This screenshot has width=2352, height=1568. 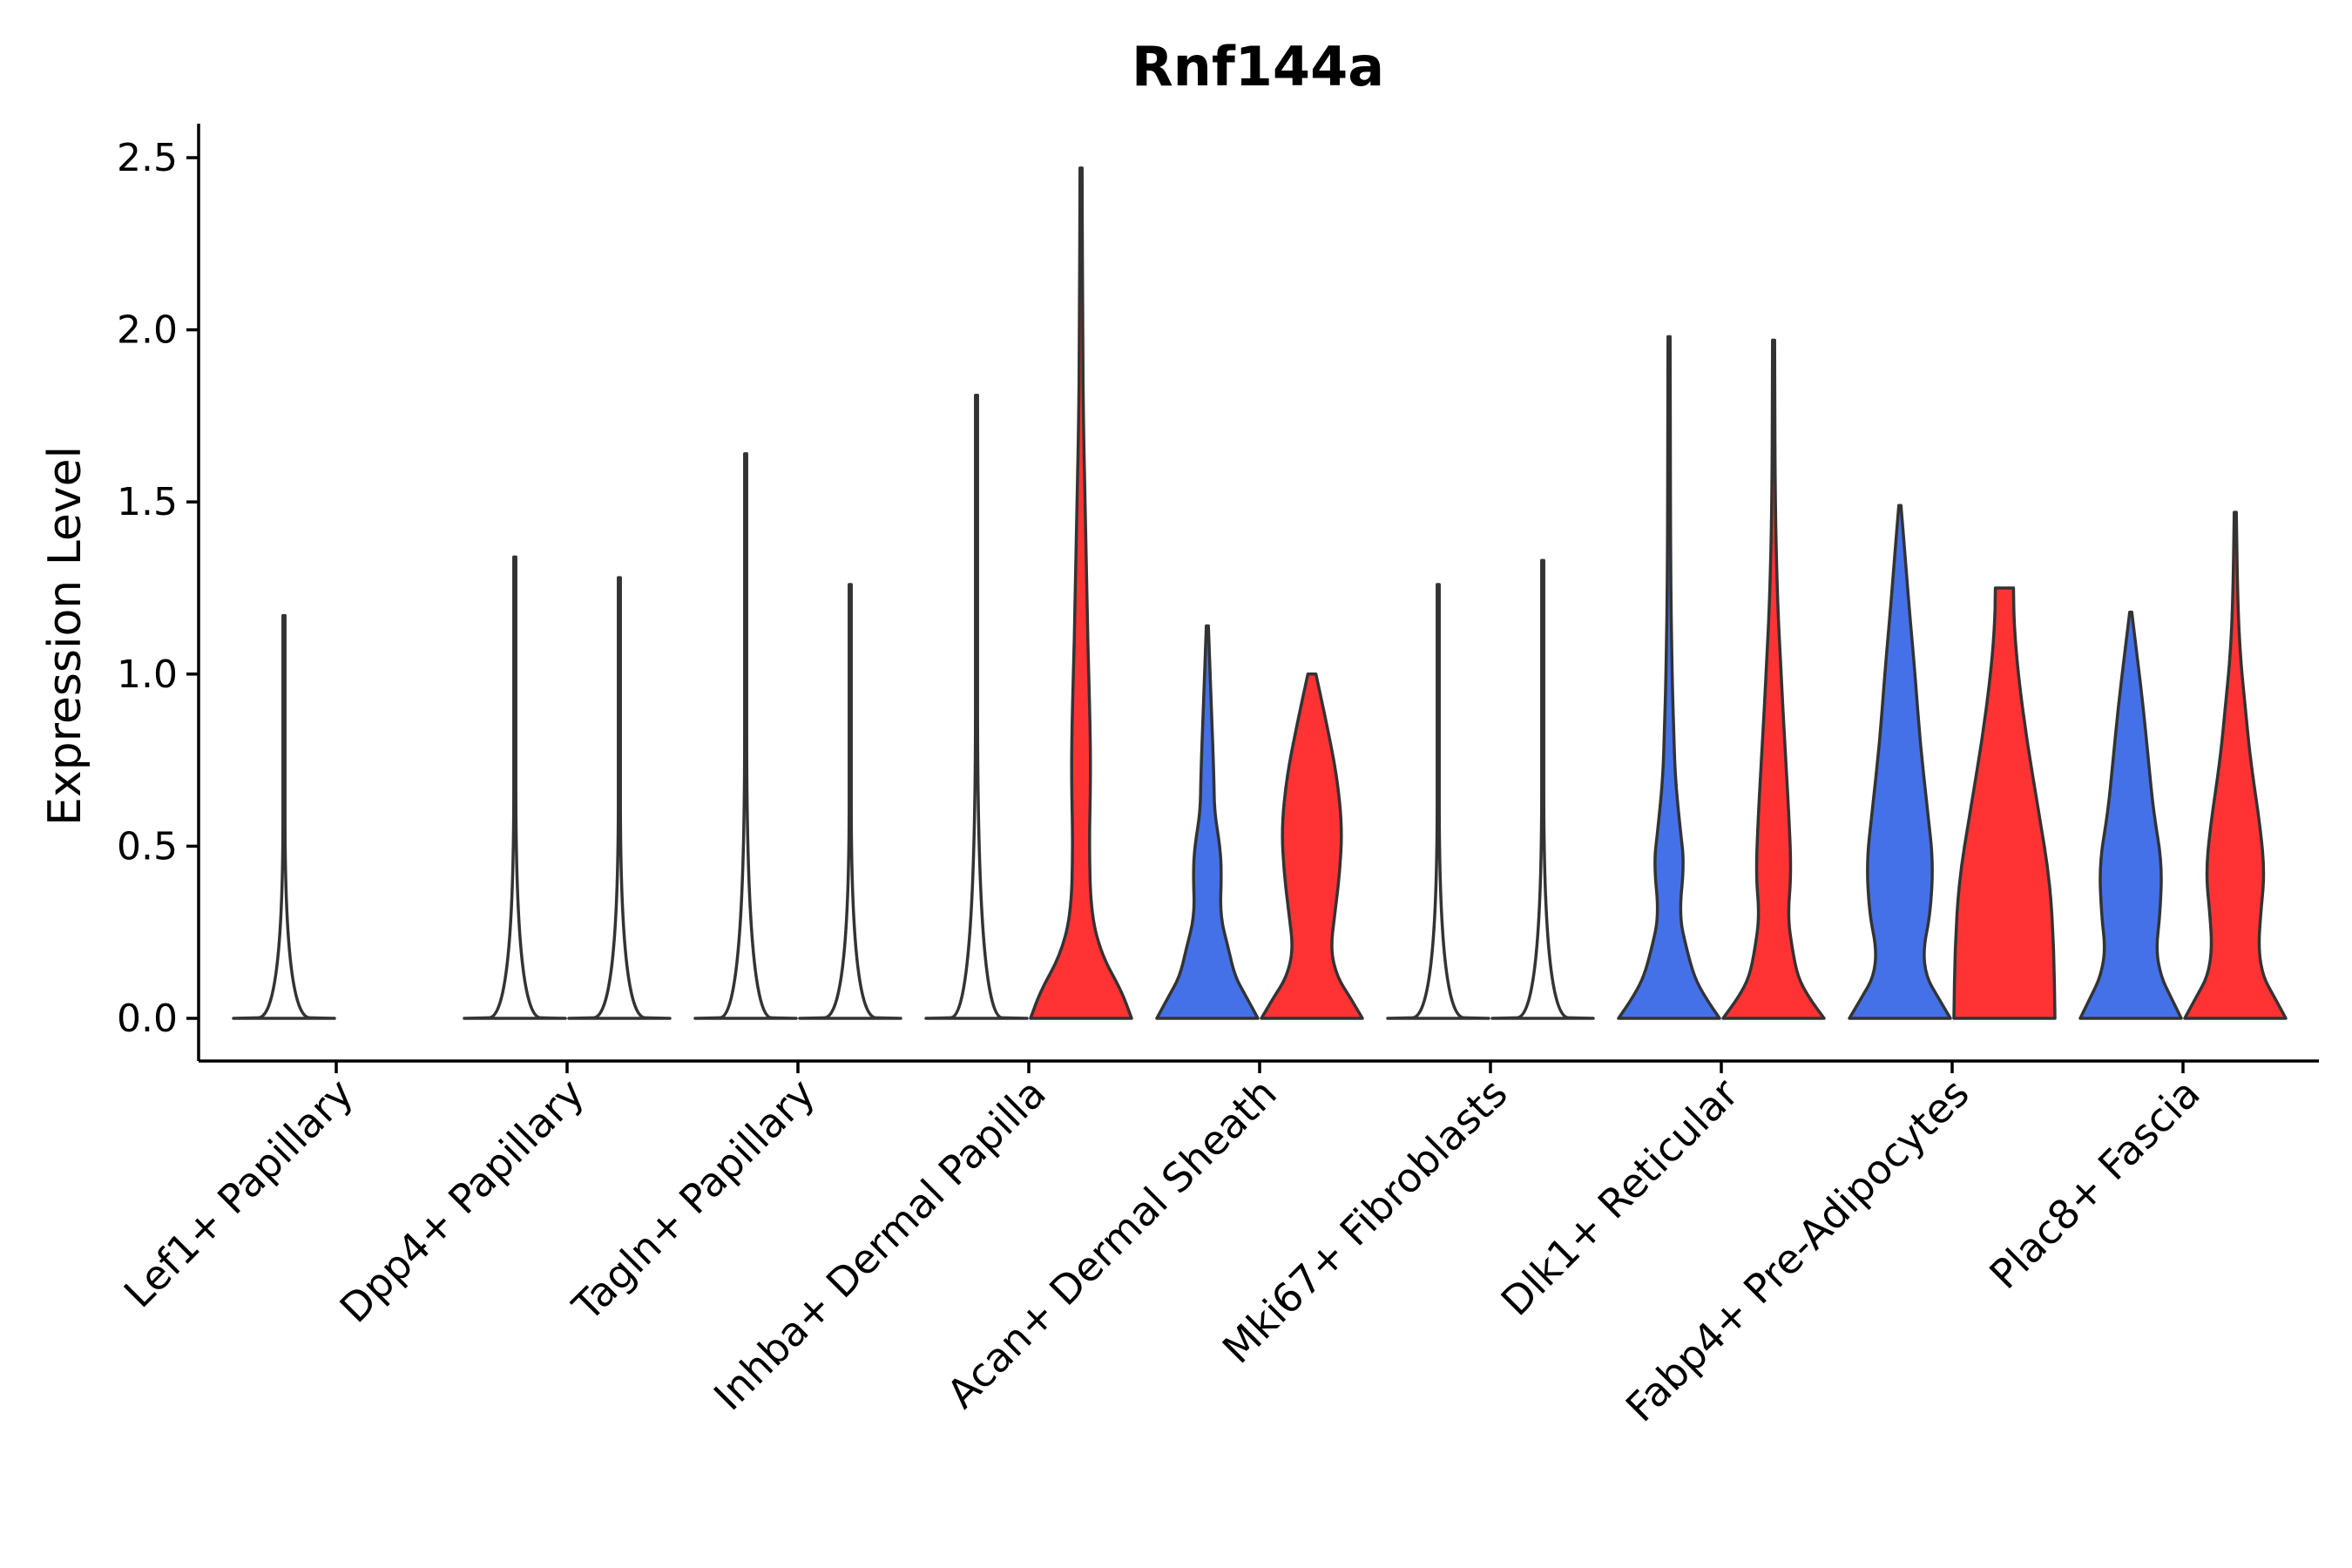 I want to click on violin-plac8-fascia-group2, so click(x=2235, y=765).